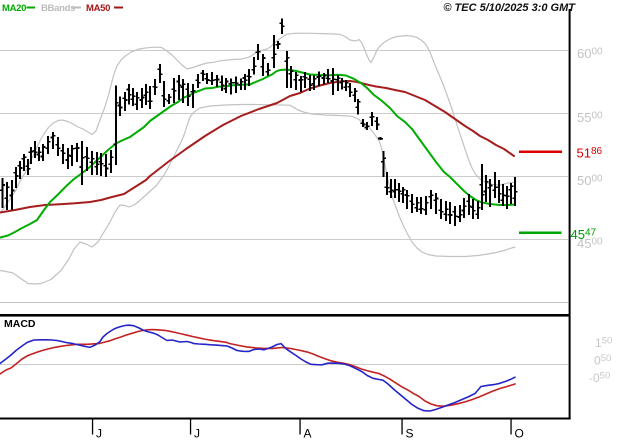  I want to click on svg-text: BBands, so click(58, 8).